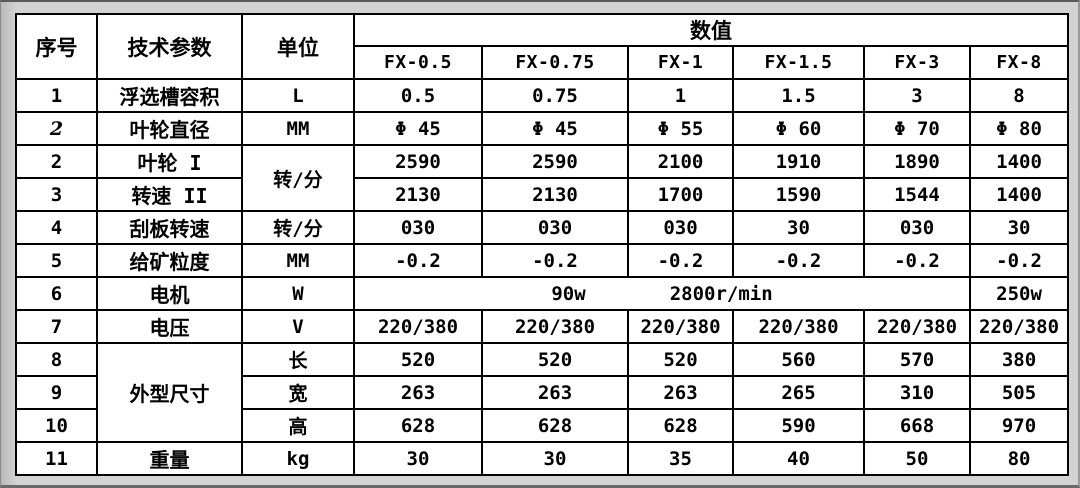 The height and width of the screenshot is (488, 1080). Describe the element at coordinates (298, 392) in the screenshot. I see `unit-cell: 宽` at that location.